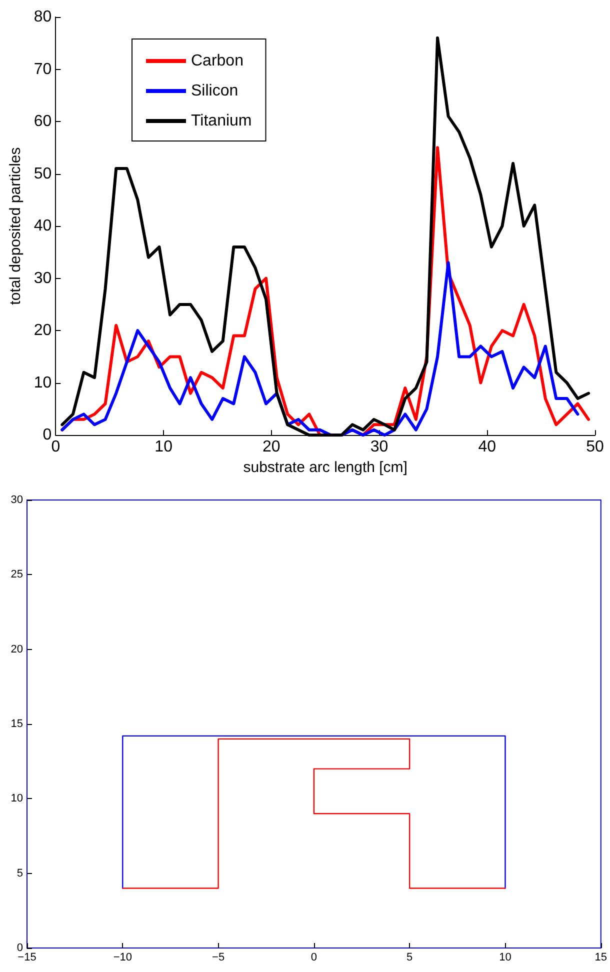 This screenshot has width=610, height=972. I want to click on y-axis-title: total deposited particles, so click(15, 226).